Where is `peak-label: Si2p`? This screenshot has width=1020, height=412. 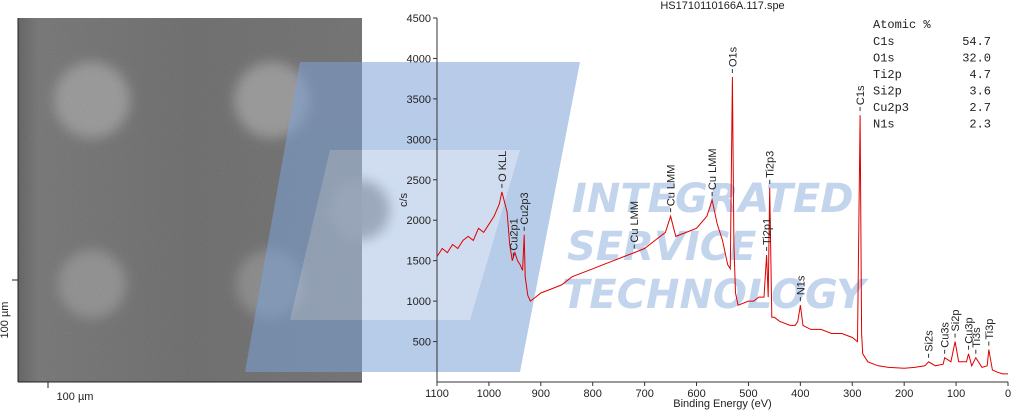
peak-label: Si2p is located at coordinates (956, 321).